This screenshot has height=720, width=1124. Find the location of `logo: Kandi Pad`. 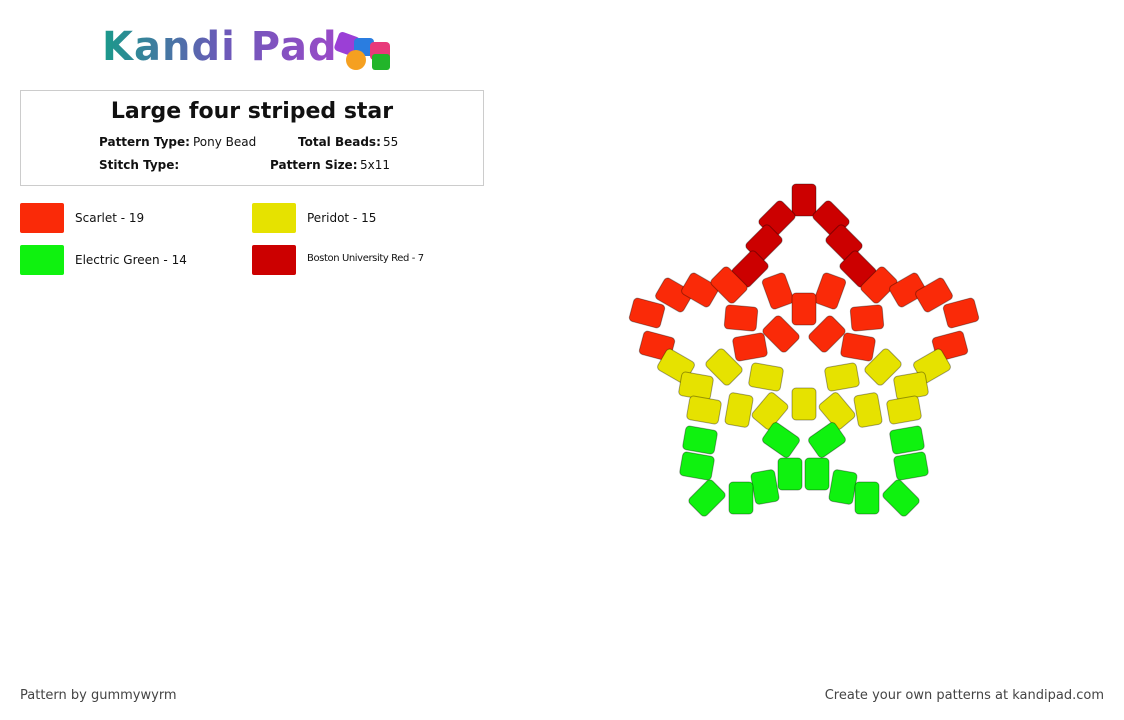

logo: Kandi Pad is located at coordinates (220, 47).